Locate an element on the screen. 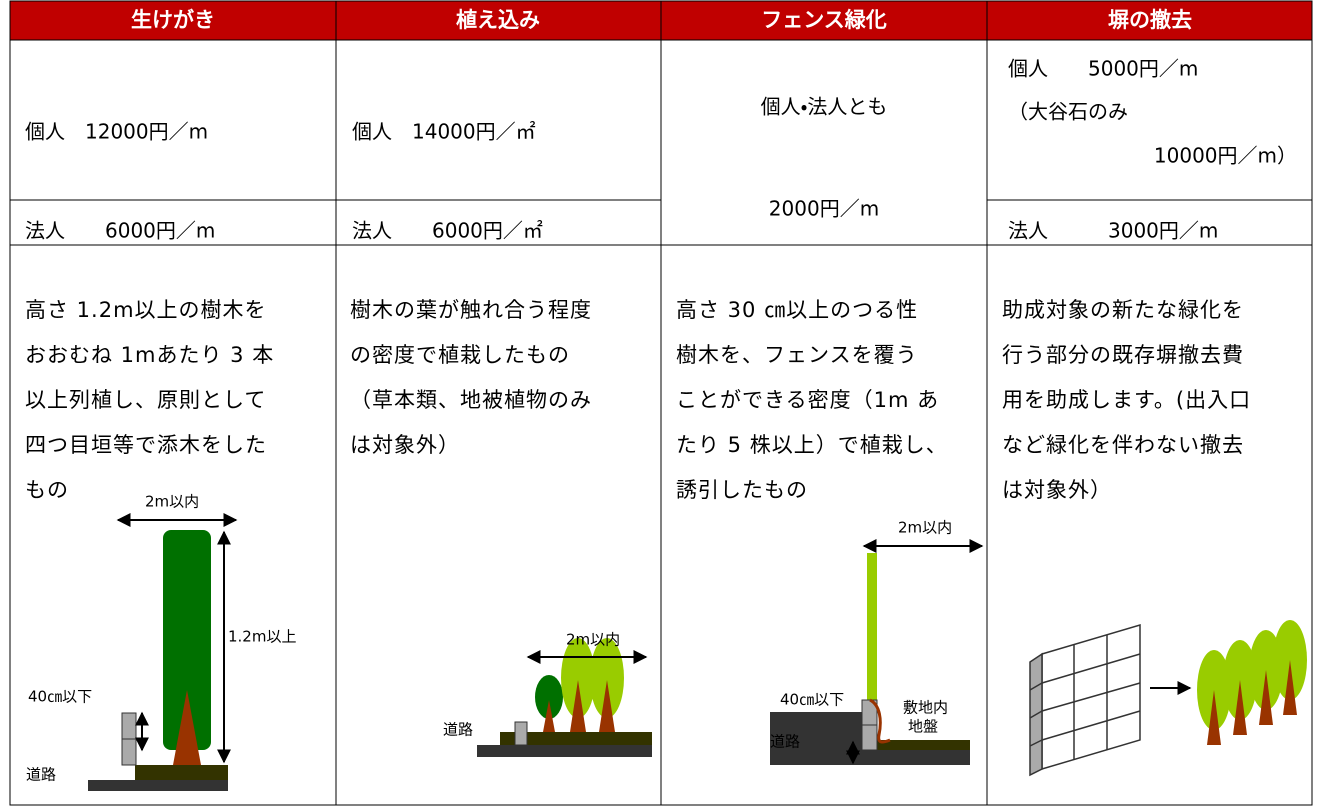 The image size is (1320, 809). description-line: 高さ 1.2m以上の樹木を is located at coordinates (146, 310).